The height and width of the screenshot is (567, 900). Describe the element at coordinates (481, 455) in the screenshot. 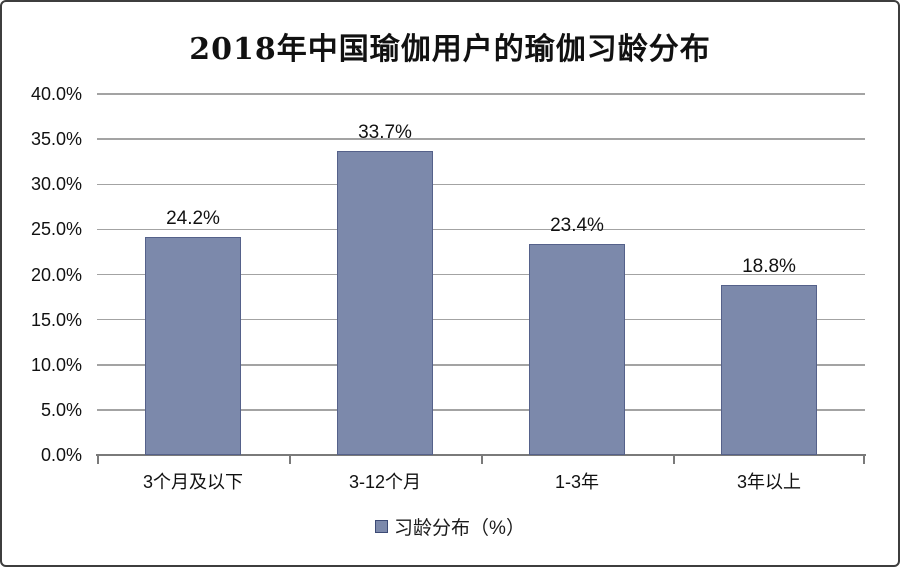

I see `x-axis-line` at that location.